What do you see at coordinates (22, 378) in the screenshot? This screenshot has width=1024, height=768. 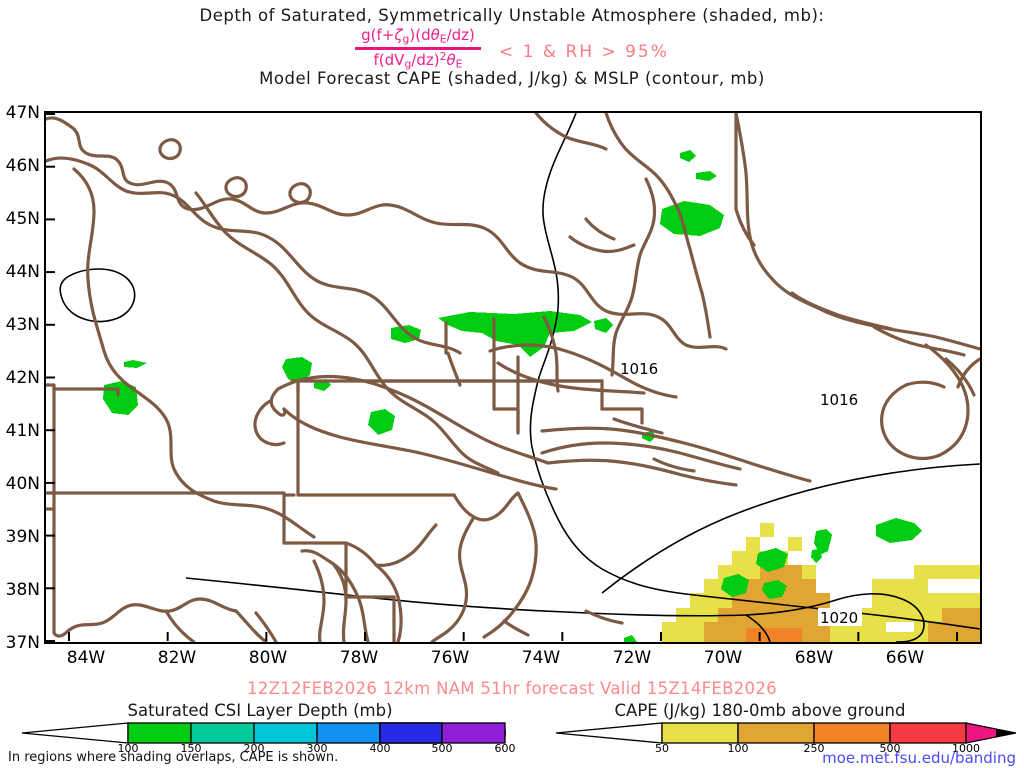 I see `y-tick-42N: 42N` at bounding box center [22, 378].